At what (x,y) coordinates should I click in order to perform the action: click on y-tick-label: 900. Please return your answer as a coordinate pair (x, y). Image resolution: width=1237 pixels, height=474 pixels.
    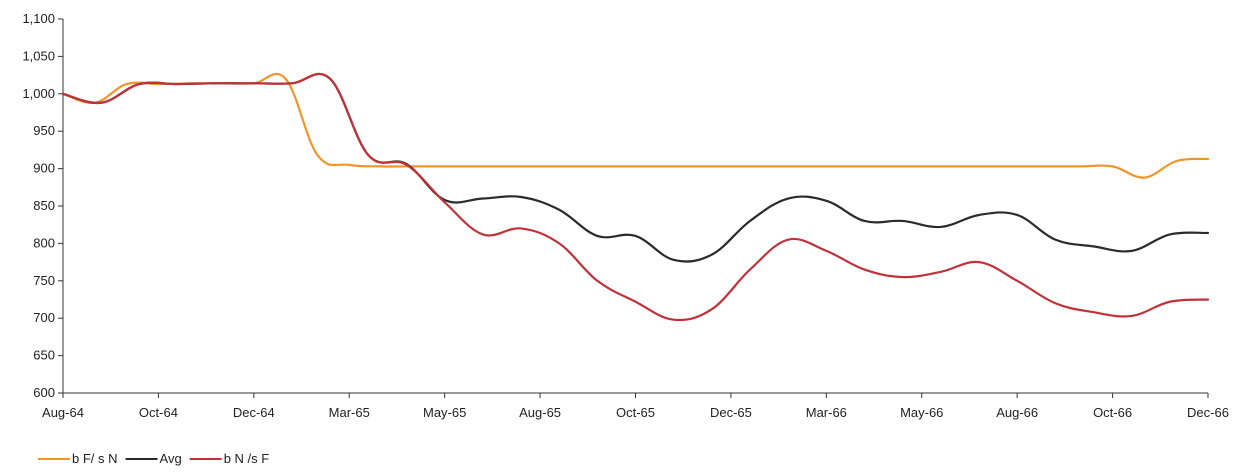
    Looking at the image, I should click on (44, 168).